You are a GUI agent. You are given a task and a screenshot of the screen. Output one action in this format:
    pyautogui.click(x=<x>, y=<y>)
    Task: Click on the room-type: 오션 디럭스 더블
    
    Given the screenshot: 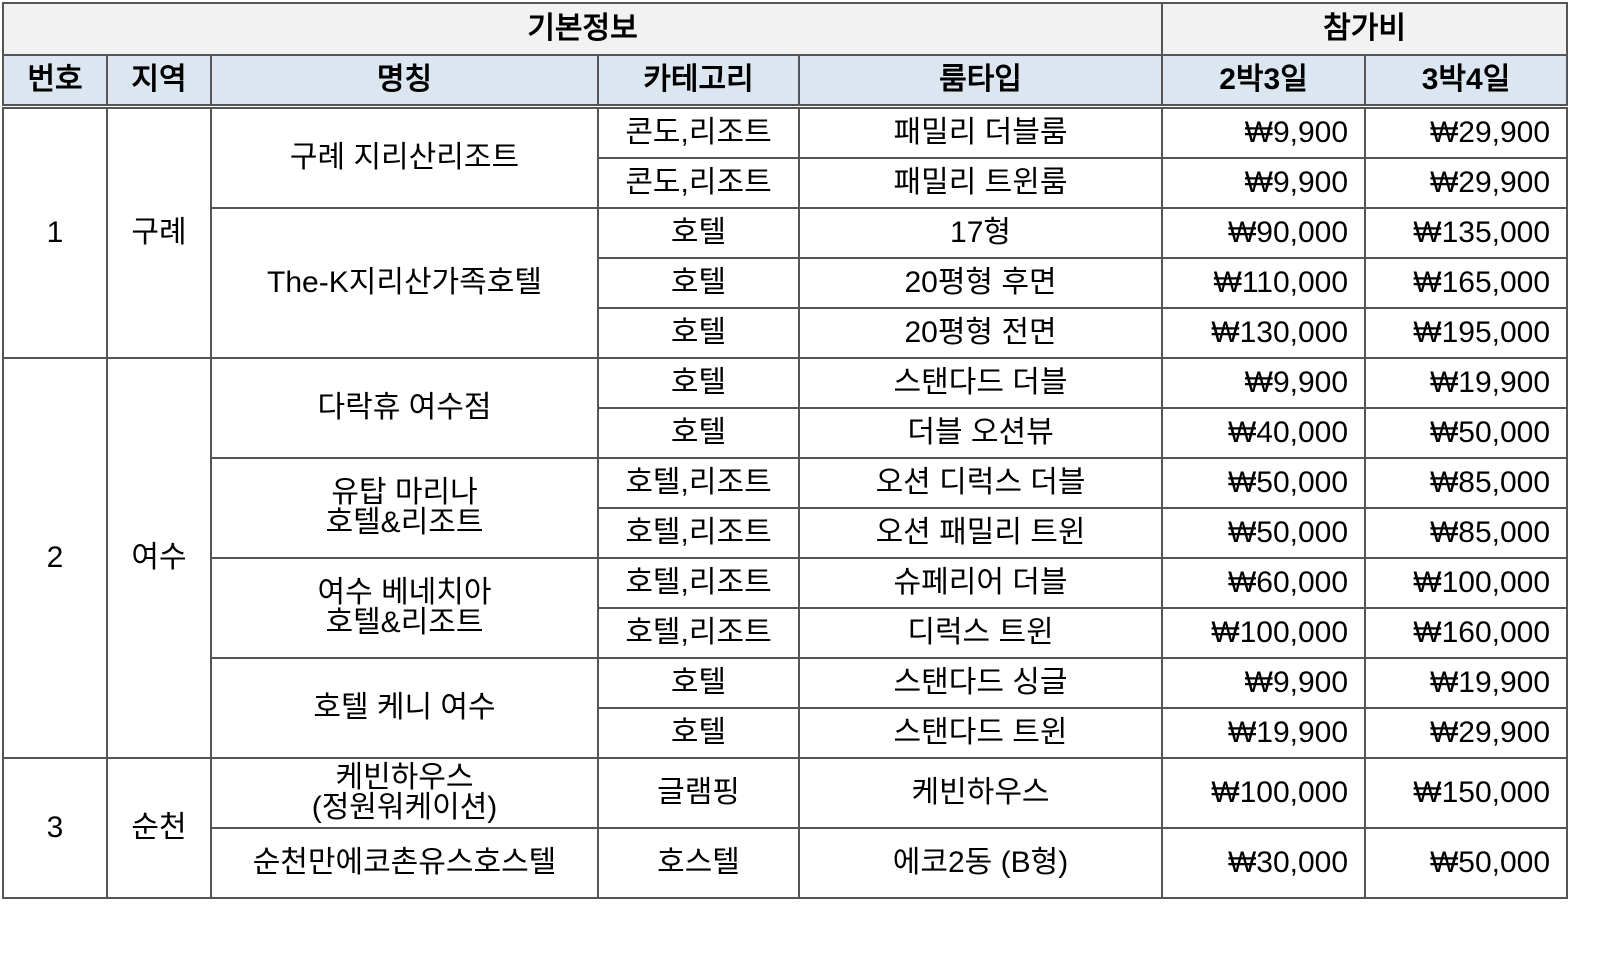 What is the action you would take?
    pyautogui.click(x=980, y=483)
    